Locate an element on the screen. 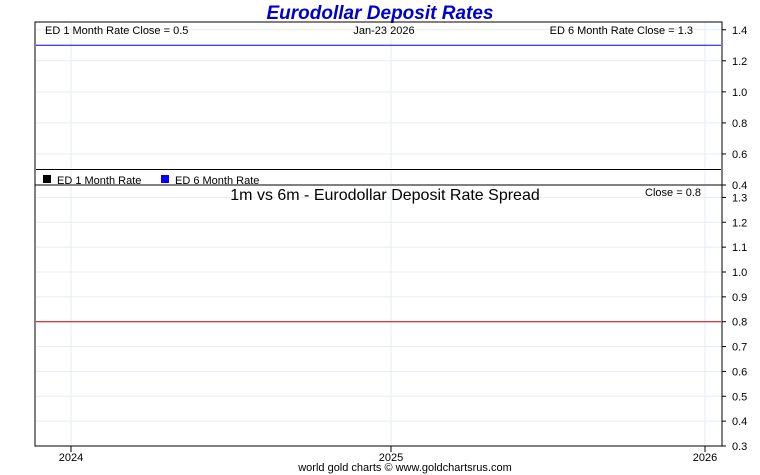 The height and width of the screenshot is (475, 760). header-center-date: Jan-23 2026 is located at coordinates (383, 31).